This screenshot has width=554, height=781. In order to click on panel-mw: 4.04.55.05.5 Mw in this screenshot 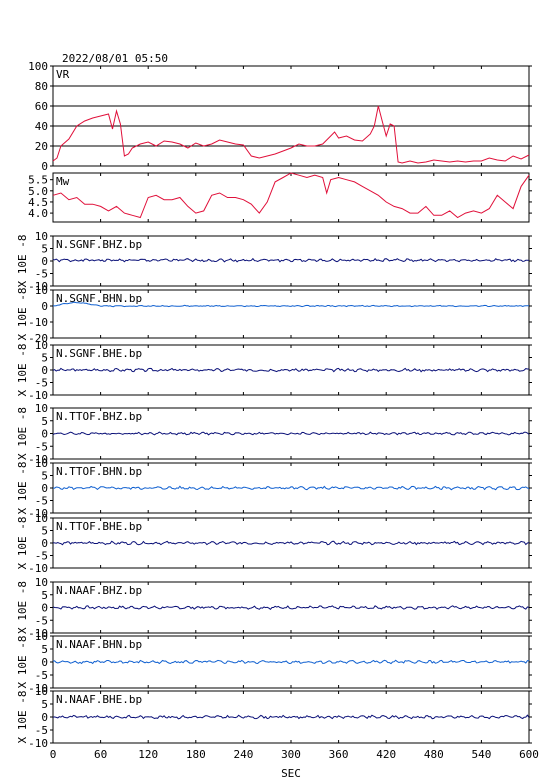, I will do `click(280, 197)`.